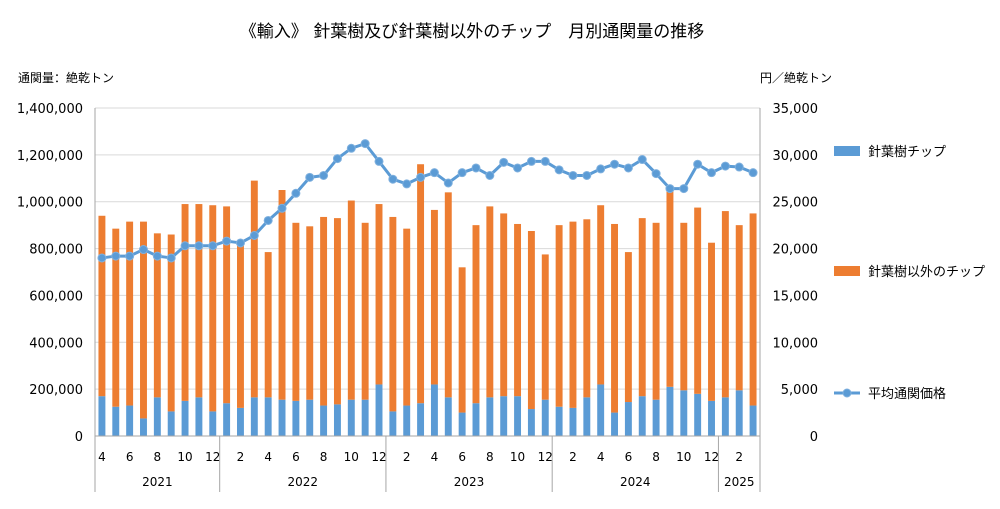 This screenshot has height=509, width=1000. I want to click on legend-label-price: 平均通関価格, so click(907, 394).